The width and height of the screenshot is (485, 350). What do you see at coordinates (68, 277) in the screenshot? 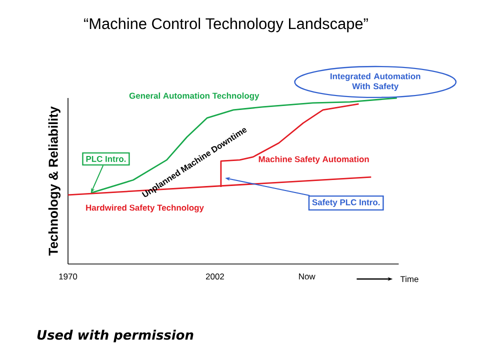
I see `x-tick-label: 1970` at bounding box center [68, 277].